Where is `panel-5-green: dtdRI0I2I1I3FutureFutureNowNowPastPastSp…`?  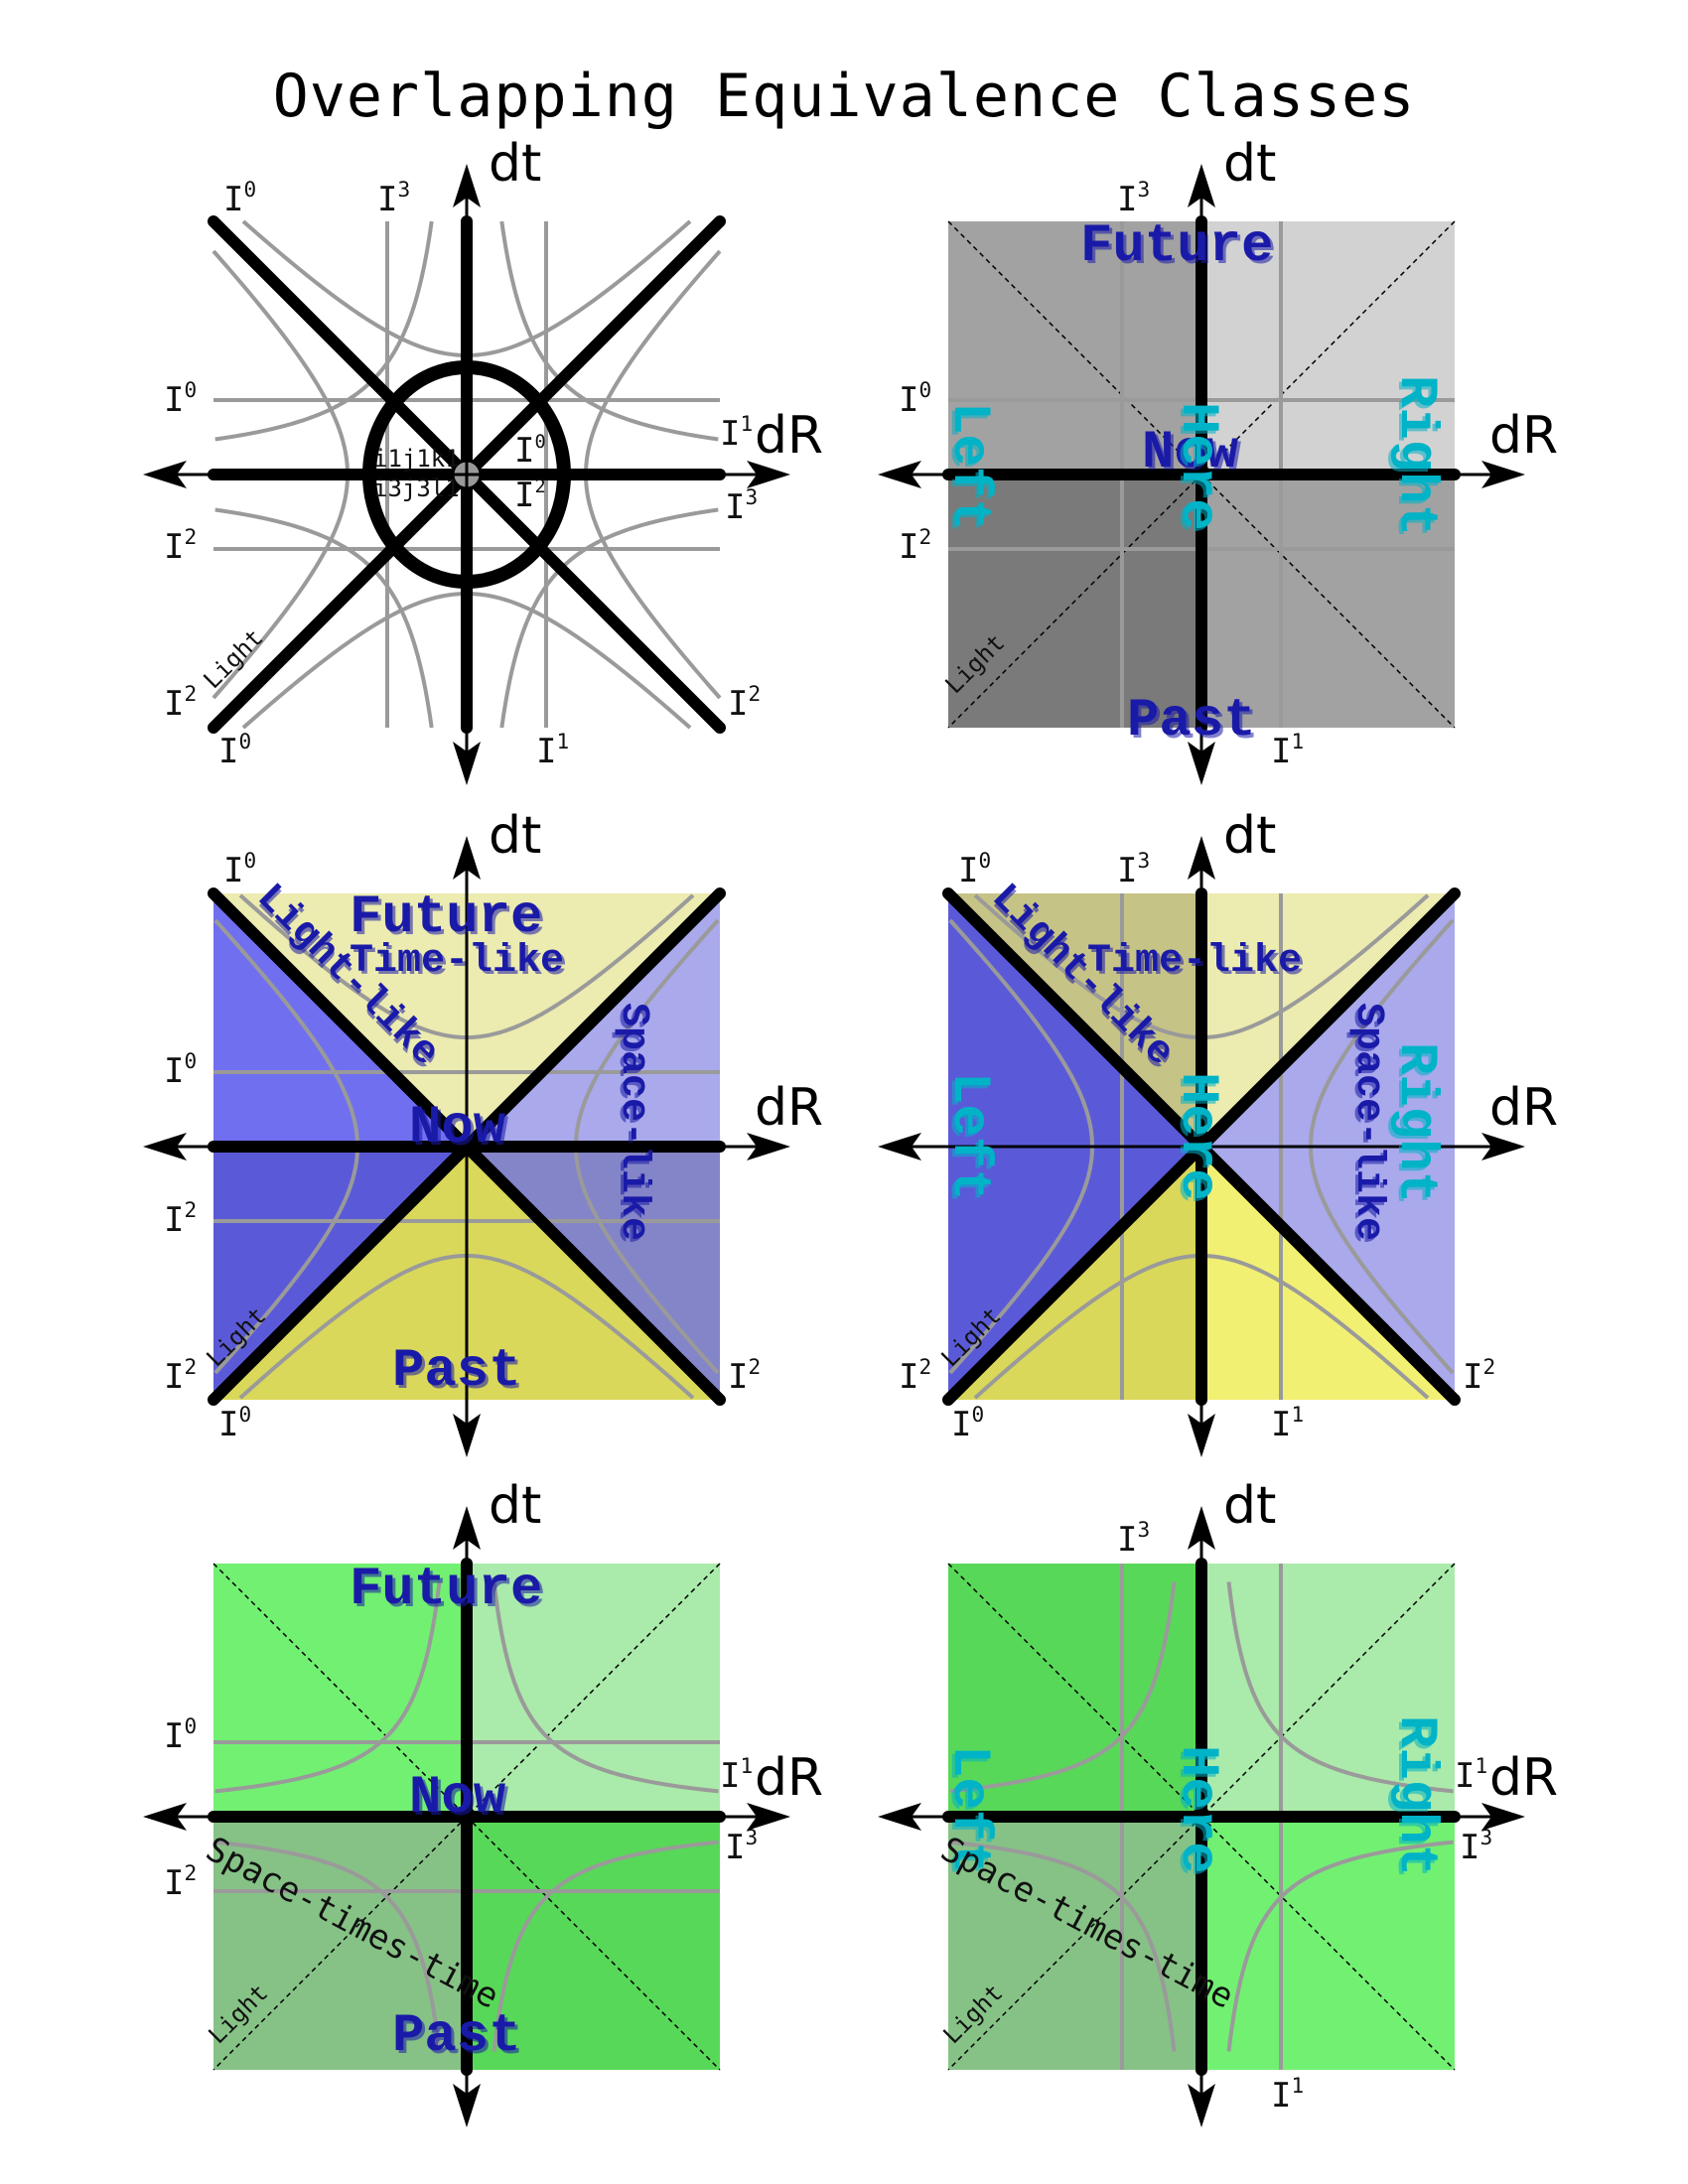 panel-5-green: dtdRI0I2I1I3FutureFutureNowNowPastPastSp… is located at coordinates (483, 1801).